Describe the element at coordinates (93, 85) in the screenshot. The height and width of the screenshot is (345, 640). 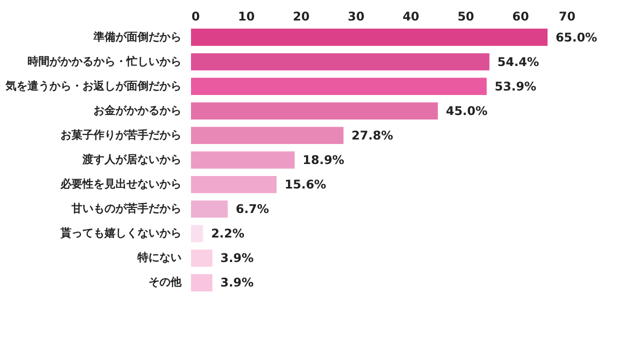
I see `y-tick-label: 気を遣うから・お返しが面倒だから` at that location.